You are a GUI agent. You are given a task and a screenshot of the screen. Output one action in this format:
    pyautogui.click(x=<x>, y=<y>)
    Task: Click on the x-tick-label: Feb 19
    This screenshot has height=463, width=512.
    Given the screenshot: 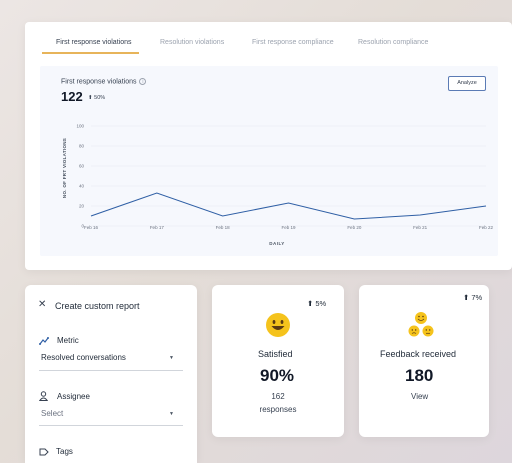 What is the action you would take?
    pyautogui.click(x=288, y=227)
    